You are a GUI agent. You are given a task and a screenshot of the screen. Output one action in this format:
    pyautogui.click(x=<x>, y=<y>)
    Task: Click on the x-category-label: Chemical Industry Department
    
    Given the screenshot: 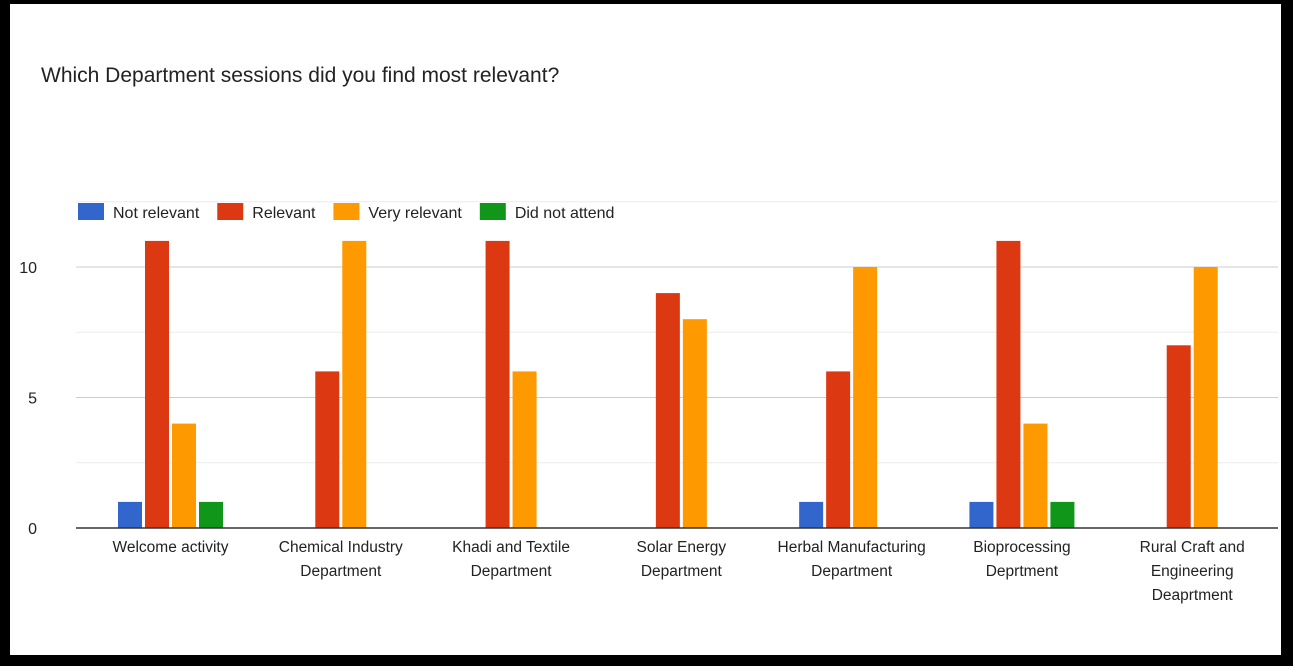 What is the action you would take?
    pyautogui.click(x=341, y=559)
    